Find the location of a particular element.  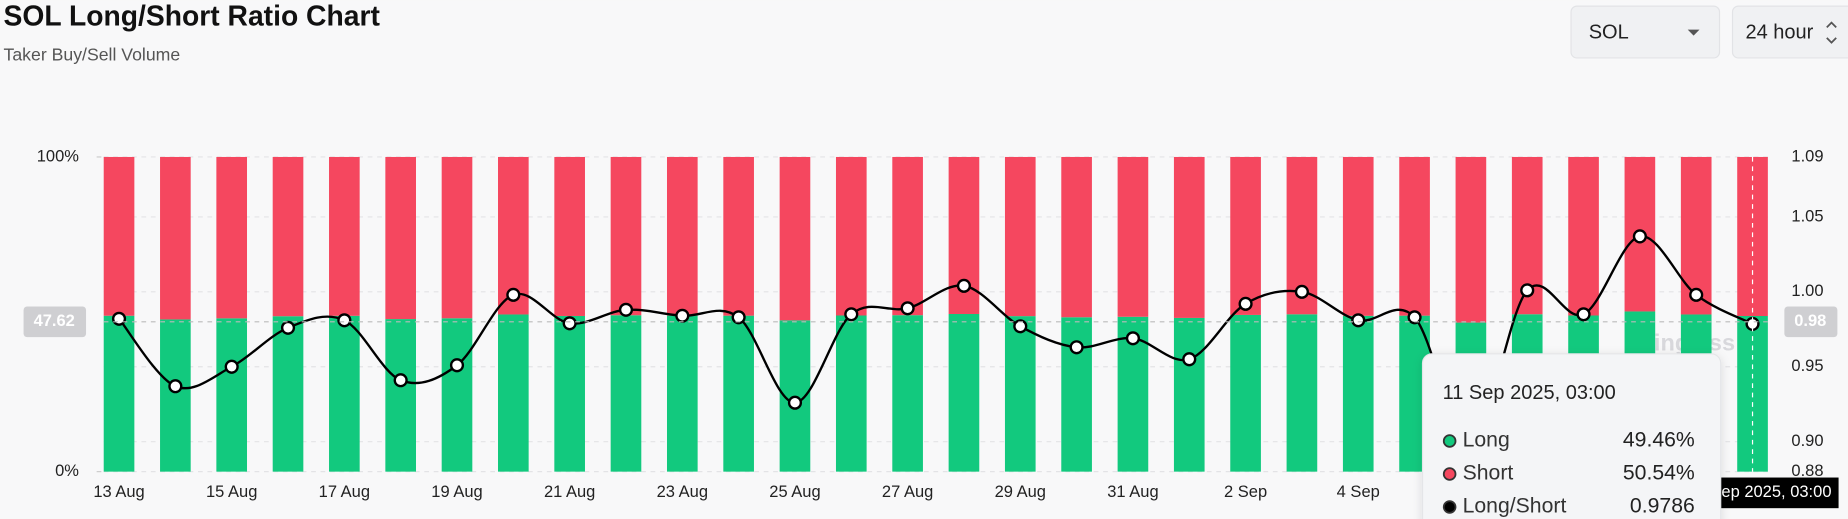

tooltip-name: Short is located at coordinates (1488, 473).